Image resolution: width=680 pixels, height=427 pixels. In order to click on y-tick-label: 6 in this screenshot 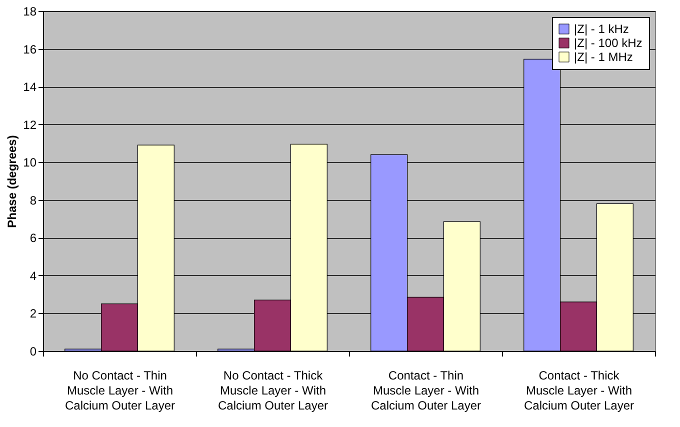, I will do `click(33, 238)`.